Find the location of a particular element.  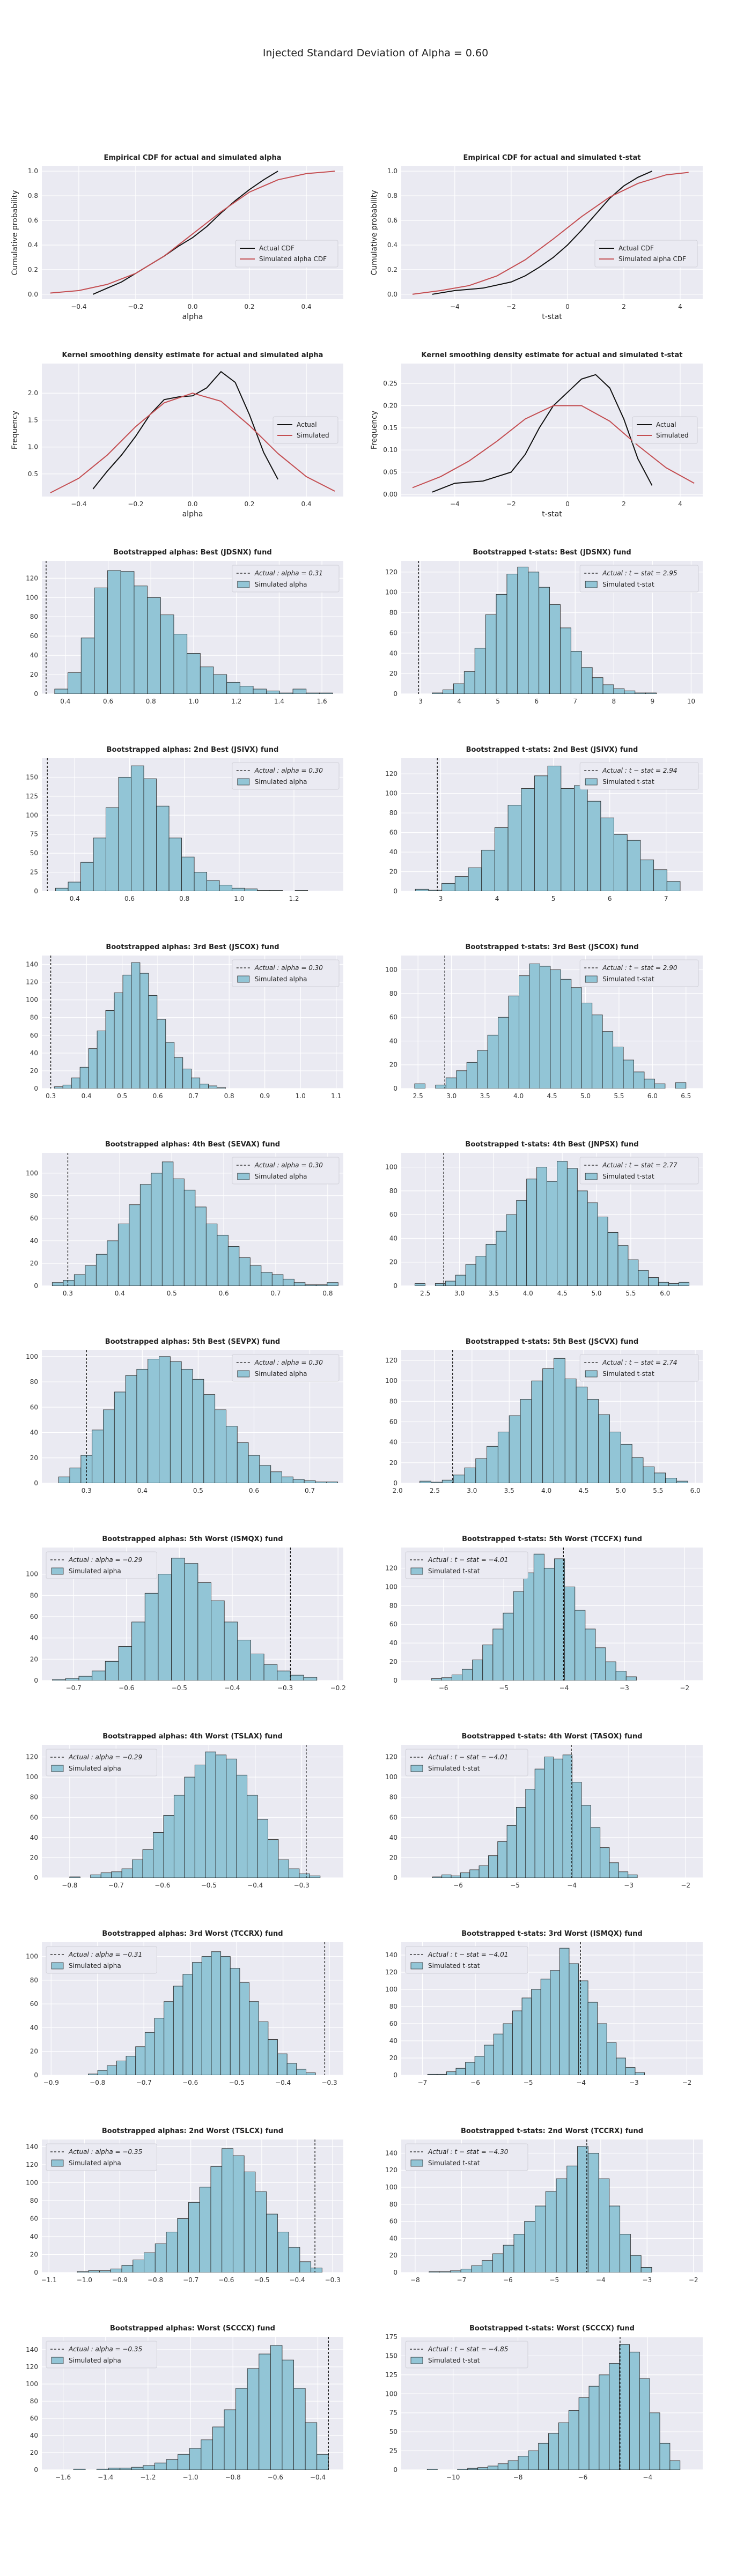

x-tick-label: −0.5 is located at coordinates (261, 2280).